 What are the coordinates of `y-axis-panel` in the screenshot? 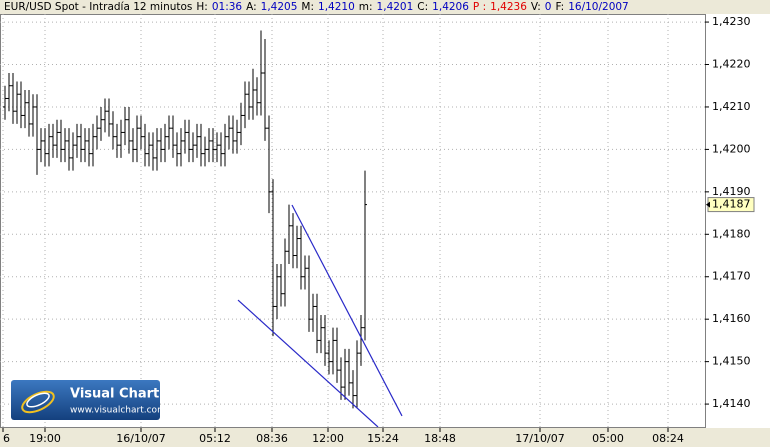 It's located at (738, 221).